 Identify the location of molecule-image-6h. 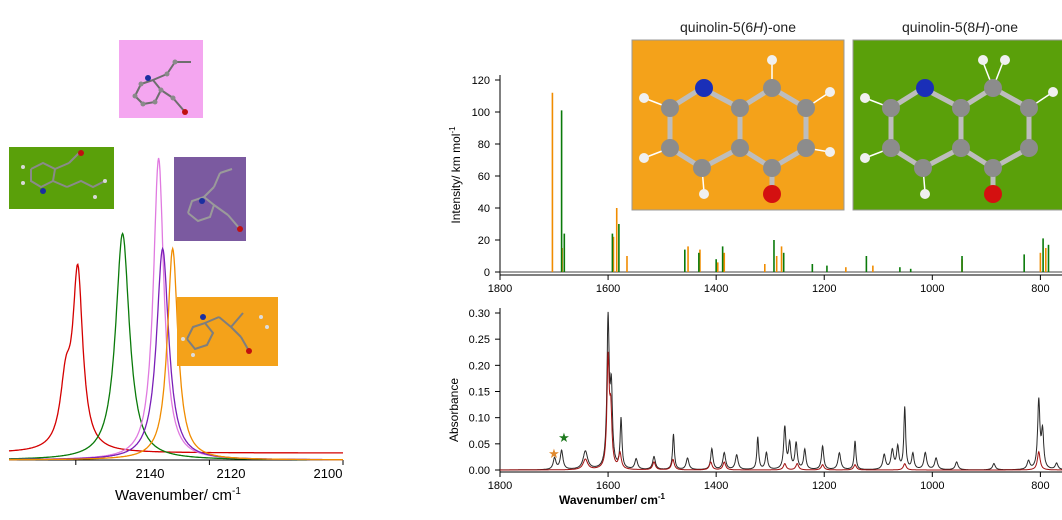
(738, 125).